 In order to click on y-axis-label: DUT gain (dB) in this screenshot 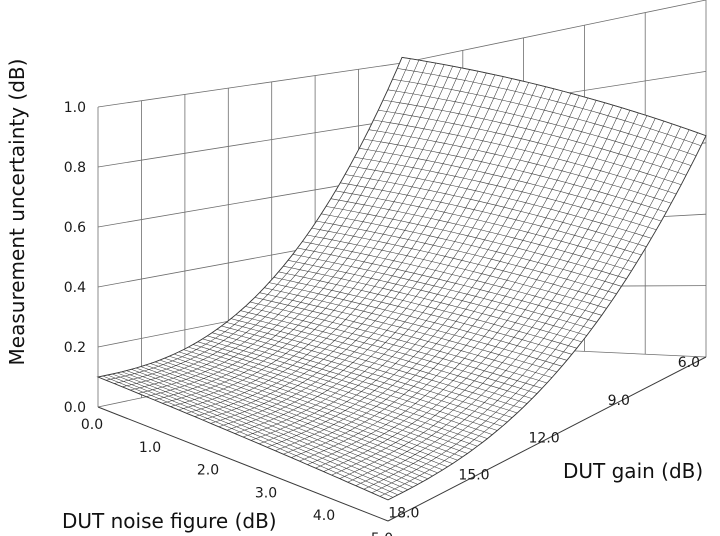, I will do `click(633, 471)`.